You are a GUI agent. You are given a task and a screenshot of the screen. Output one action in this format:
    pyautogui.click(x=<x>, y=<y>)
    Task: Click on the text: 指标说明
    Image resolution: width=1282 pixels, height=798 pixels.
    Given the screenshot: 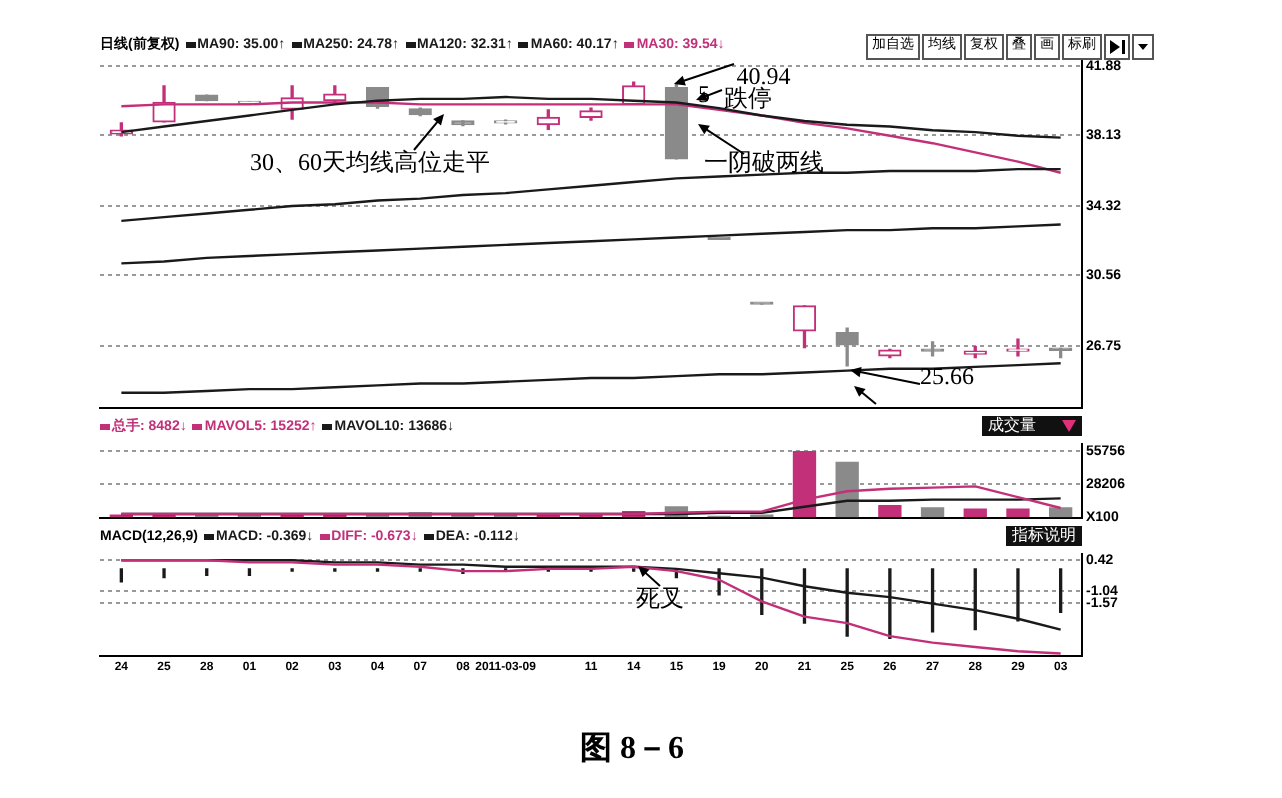 What is the action you would take?
    pyautogui.click(x=1044, y=536)
    